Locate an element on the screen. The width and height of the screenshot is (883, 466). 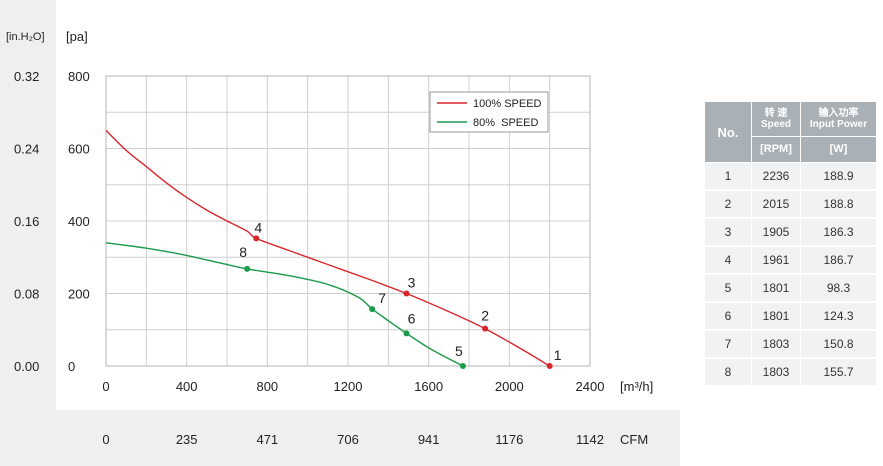
cell-power: 186.7 is located at coordinates (838, 260).